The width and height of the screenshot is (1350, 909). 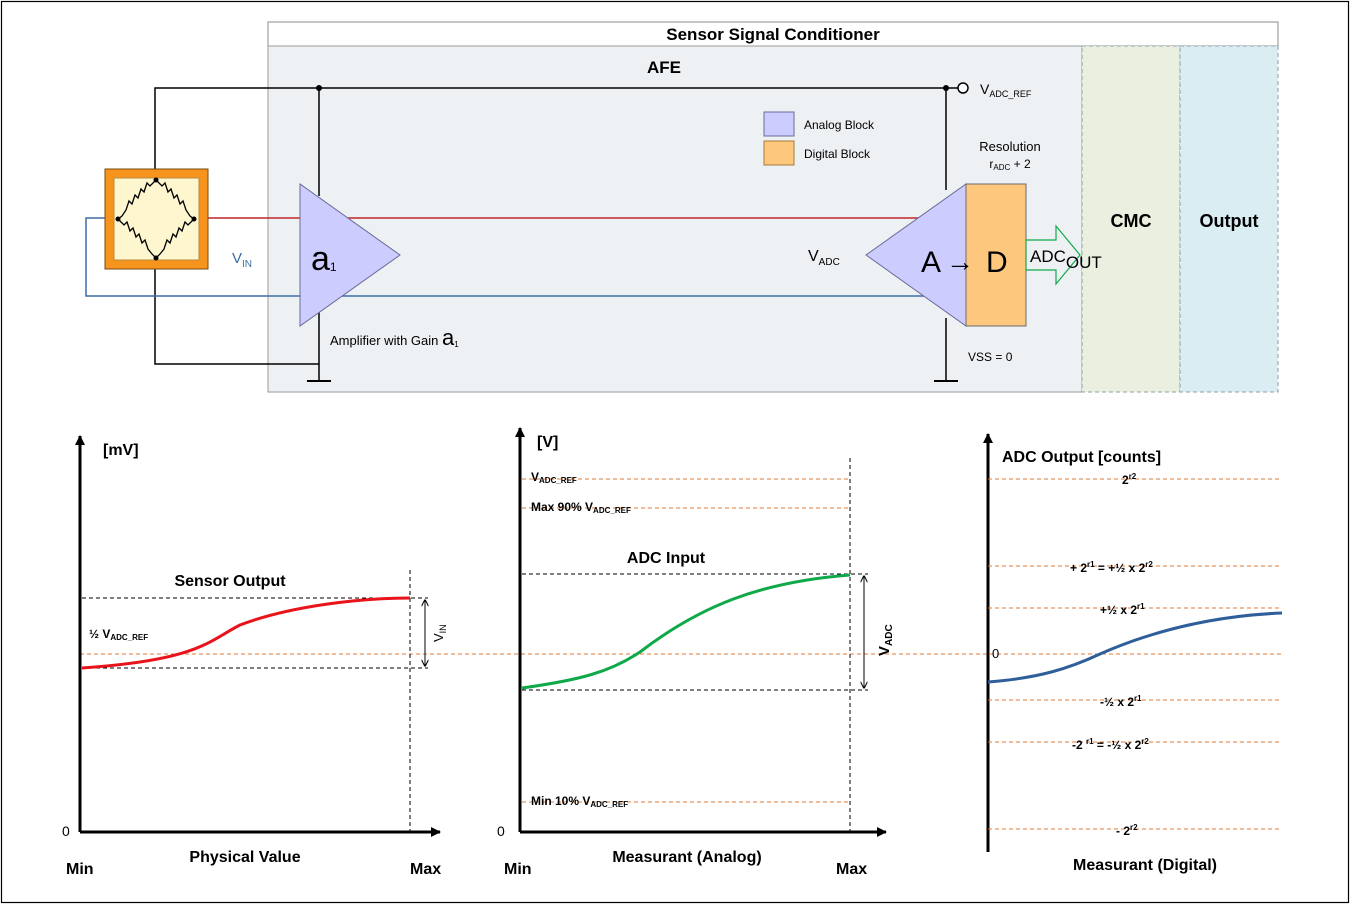 I want to click on graph1-x-min: Min, so click(x=80, y=869).